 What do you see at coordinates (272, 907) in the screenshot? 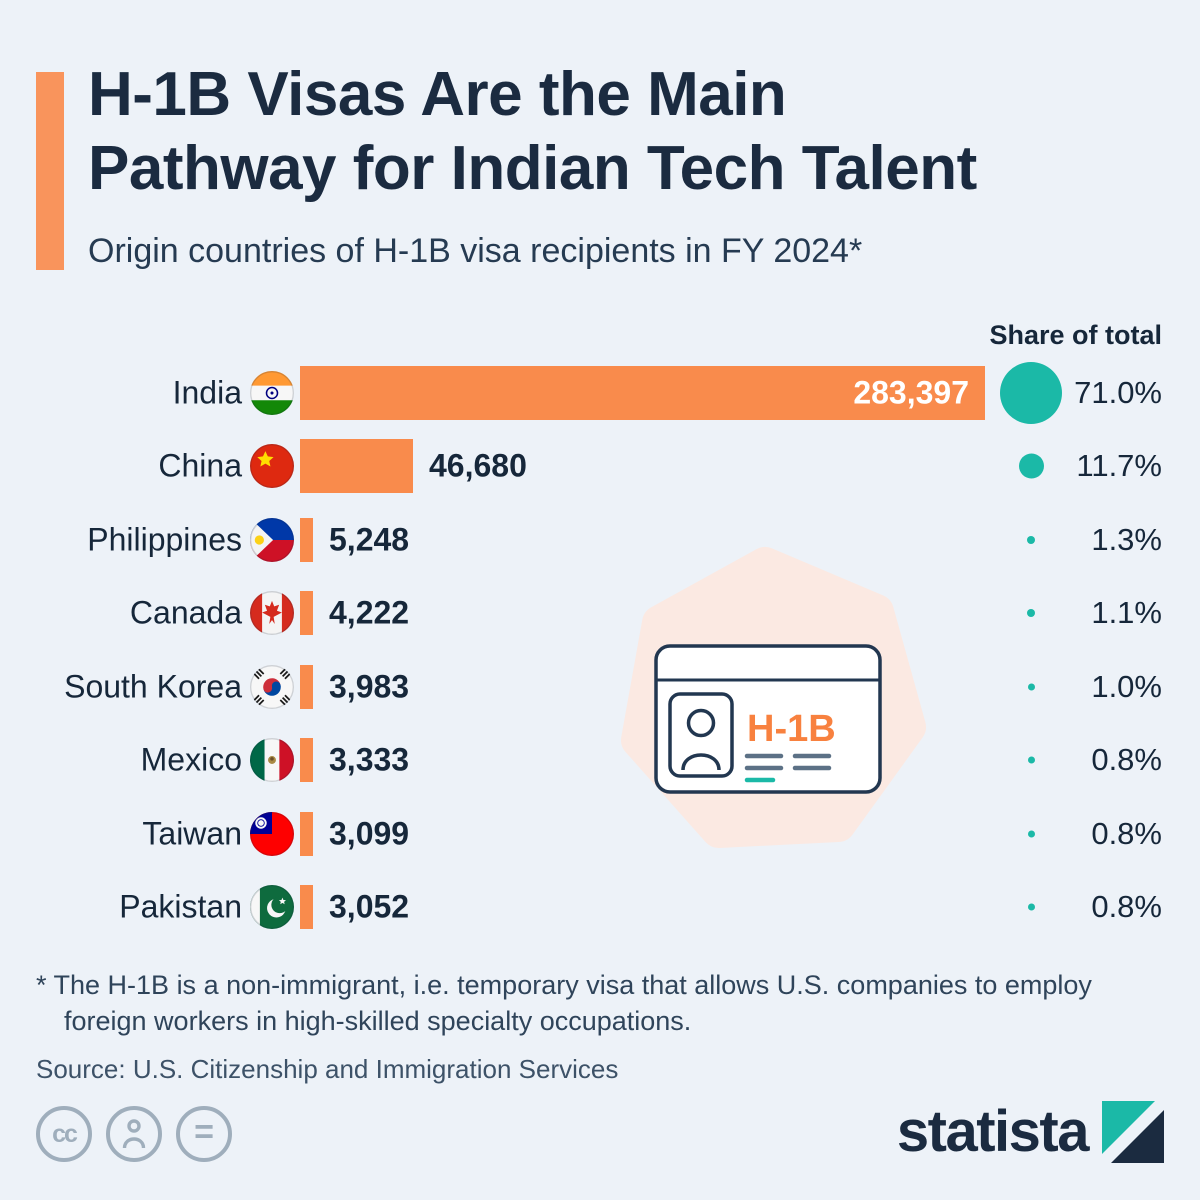
I see `flag-pakistan-icon` at bounding box center [272, 907].